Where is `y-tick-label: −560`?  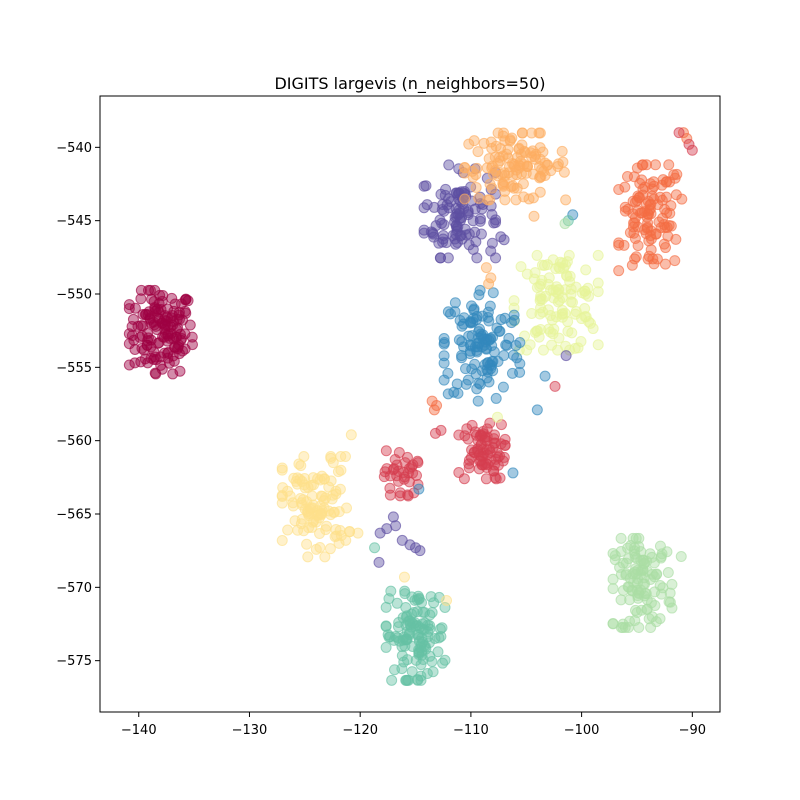 y-tick-label: −560 is located at coordinates (74, 441).